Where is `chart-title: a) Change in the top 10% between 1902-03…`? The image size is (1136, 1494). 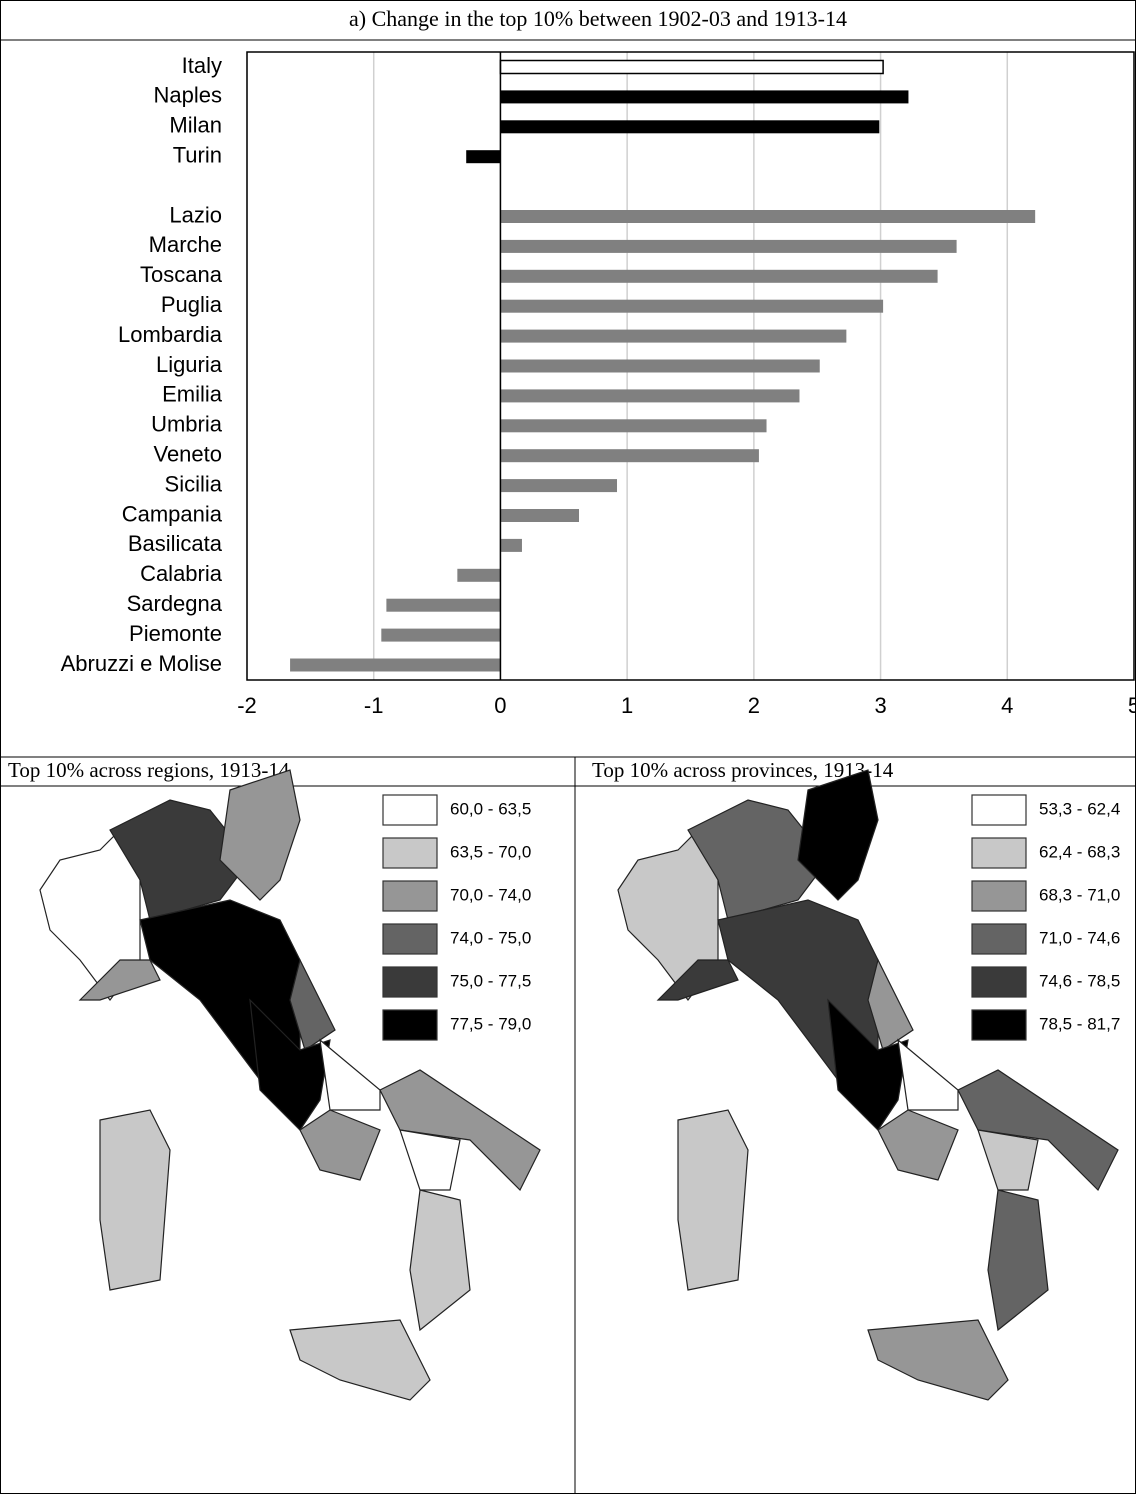 chart-title: a) Change in the top 10% between 1902-03… is located at coordinates (598, 18).